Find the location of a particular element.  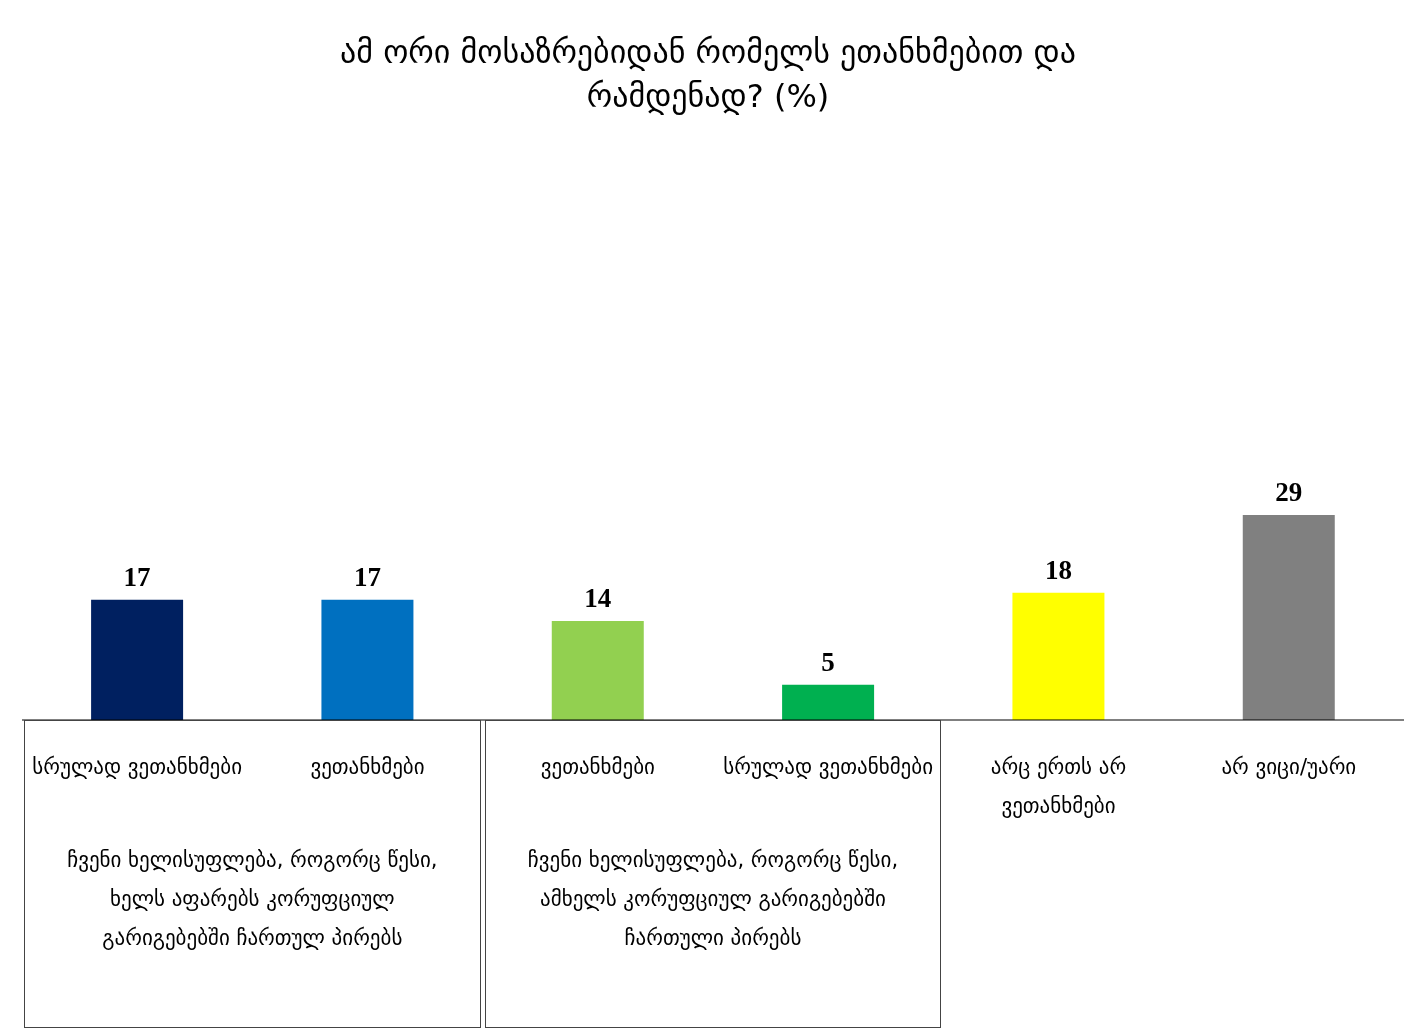

data-label: 14 is located at coordinates (598, 597).